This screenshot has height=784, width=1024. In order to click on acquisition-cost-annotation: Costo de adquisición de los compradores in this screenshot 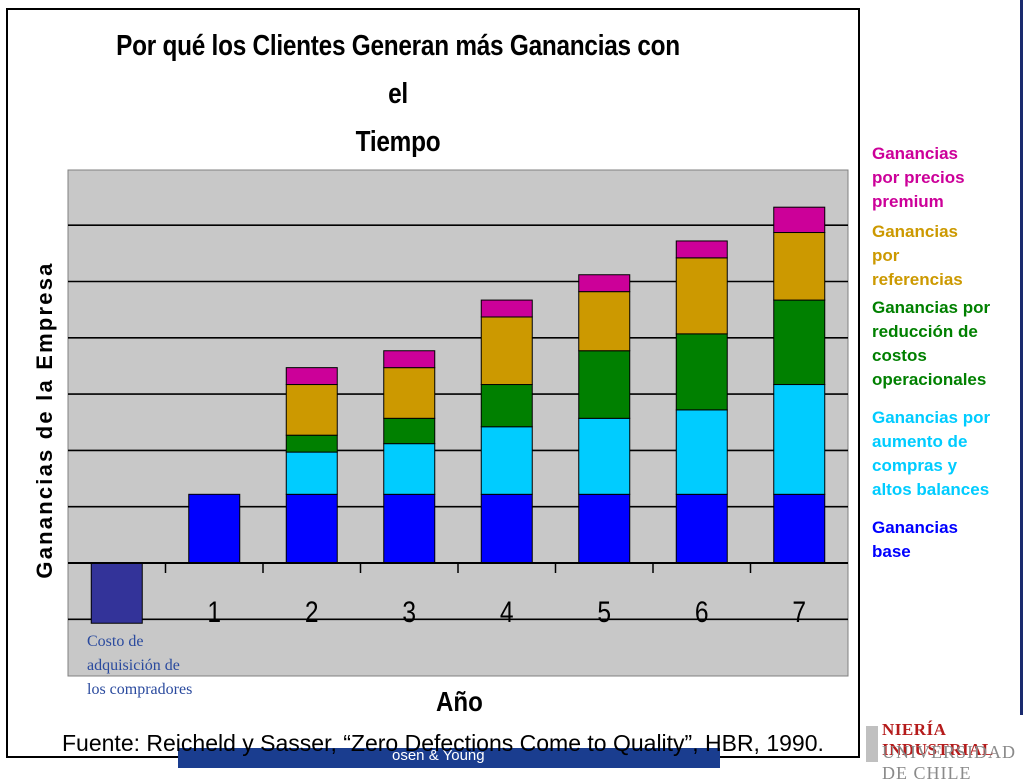, I will do `click(162, 666)`.